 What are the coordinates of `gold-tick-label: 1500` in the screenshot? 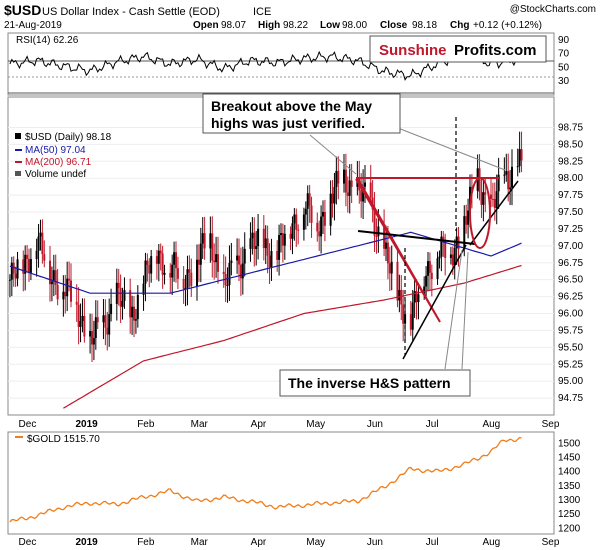 It's located at (569, 443).